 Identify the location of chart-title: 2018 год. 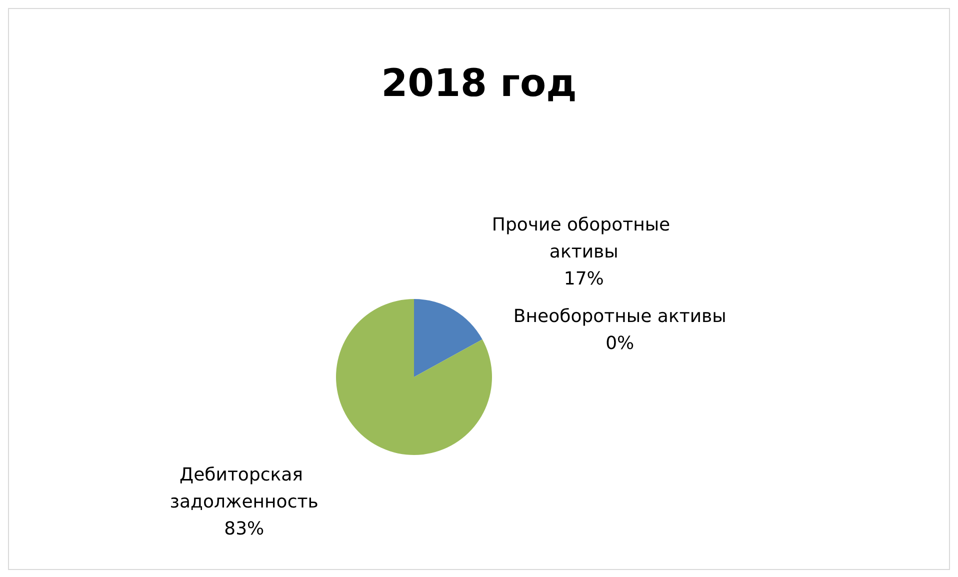
(479, 83).